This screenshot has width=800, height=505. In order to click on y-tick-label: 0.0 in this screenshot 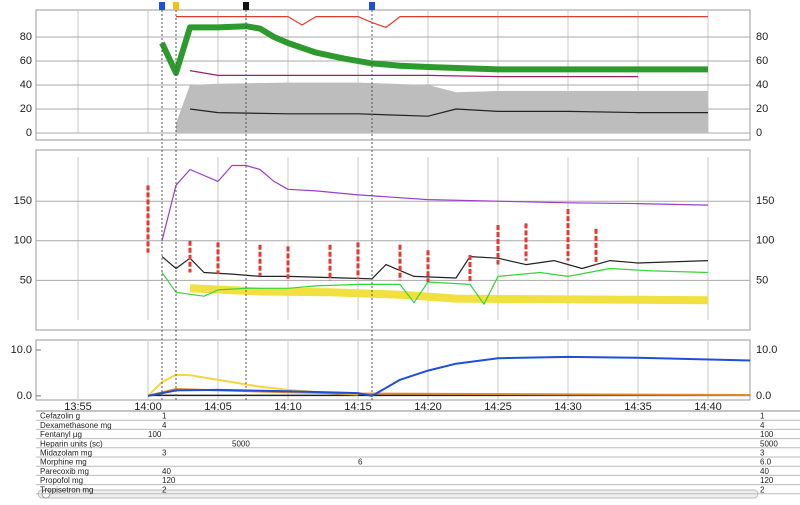, I will do `click(24, 396)`.